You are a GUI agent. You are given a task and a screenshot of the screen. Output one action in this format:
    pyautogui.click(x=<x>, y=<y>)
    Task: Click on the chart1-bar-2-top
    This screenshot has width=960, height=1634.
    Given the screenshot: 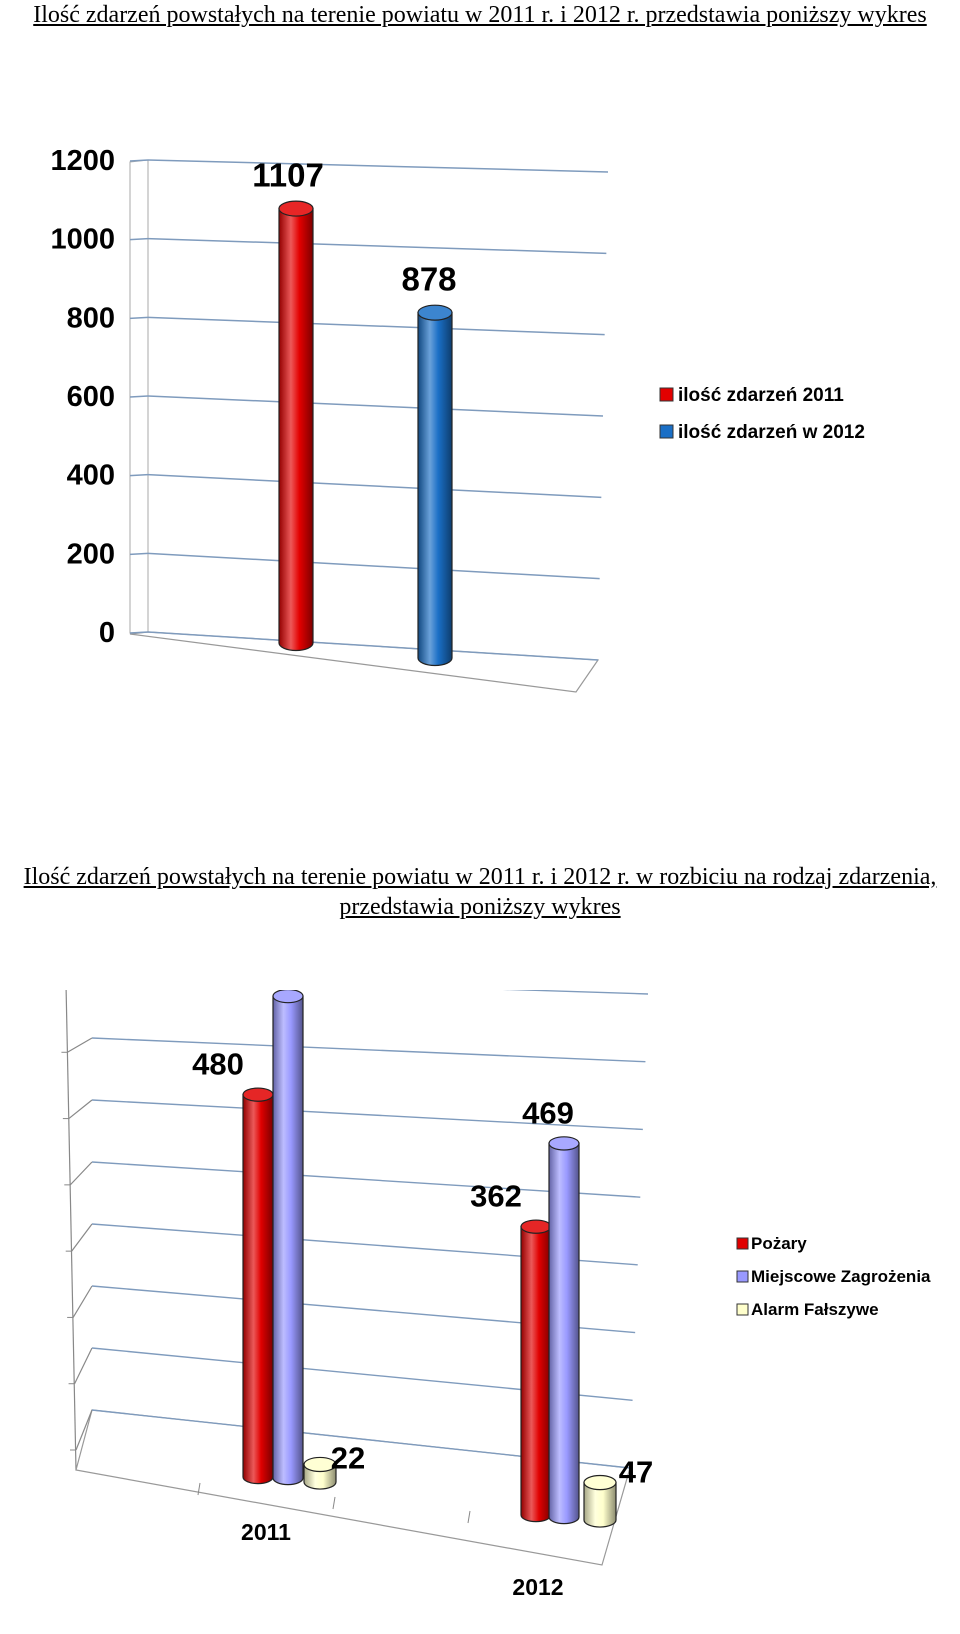 What is the action you would take?
    pyautogui.click(x=435, y=312)
    